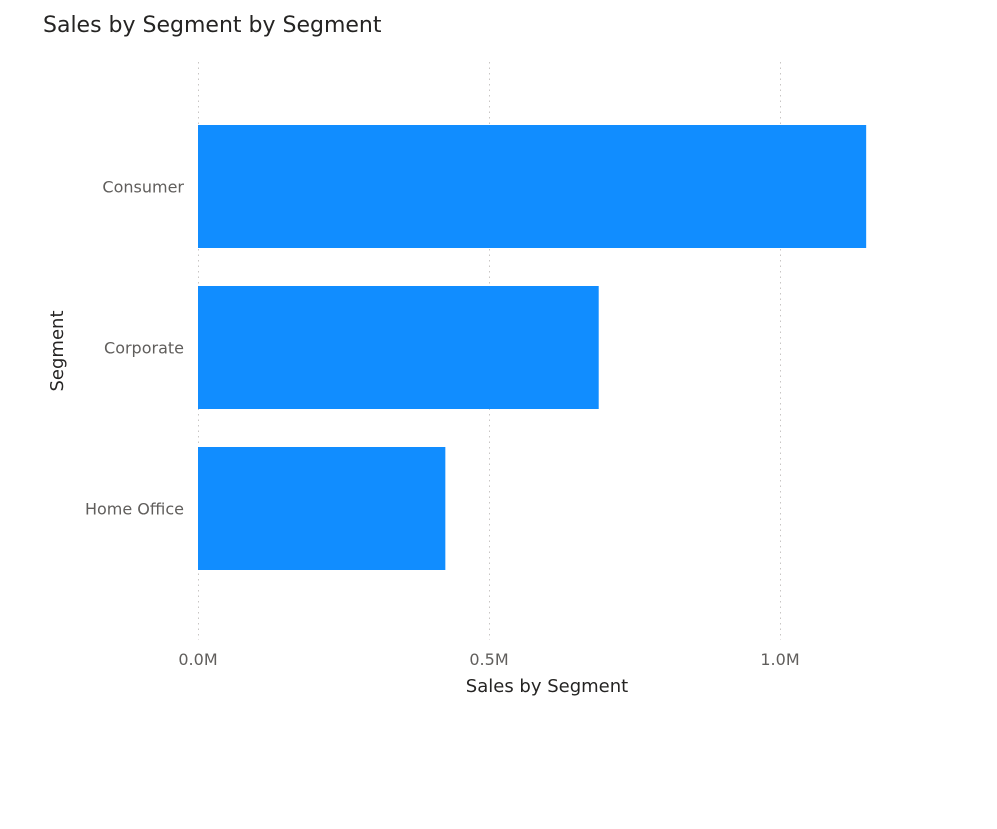 This screenshot has width=997, height=829. What do you see at coordinates (144, 348) in the screenshot?
I see `y-tick-label: Corporate` at bounding box center [144, 348].